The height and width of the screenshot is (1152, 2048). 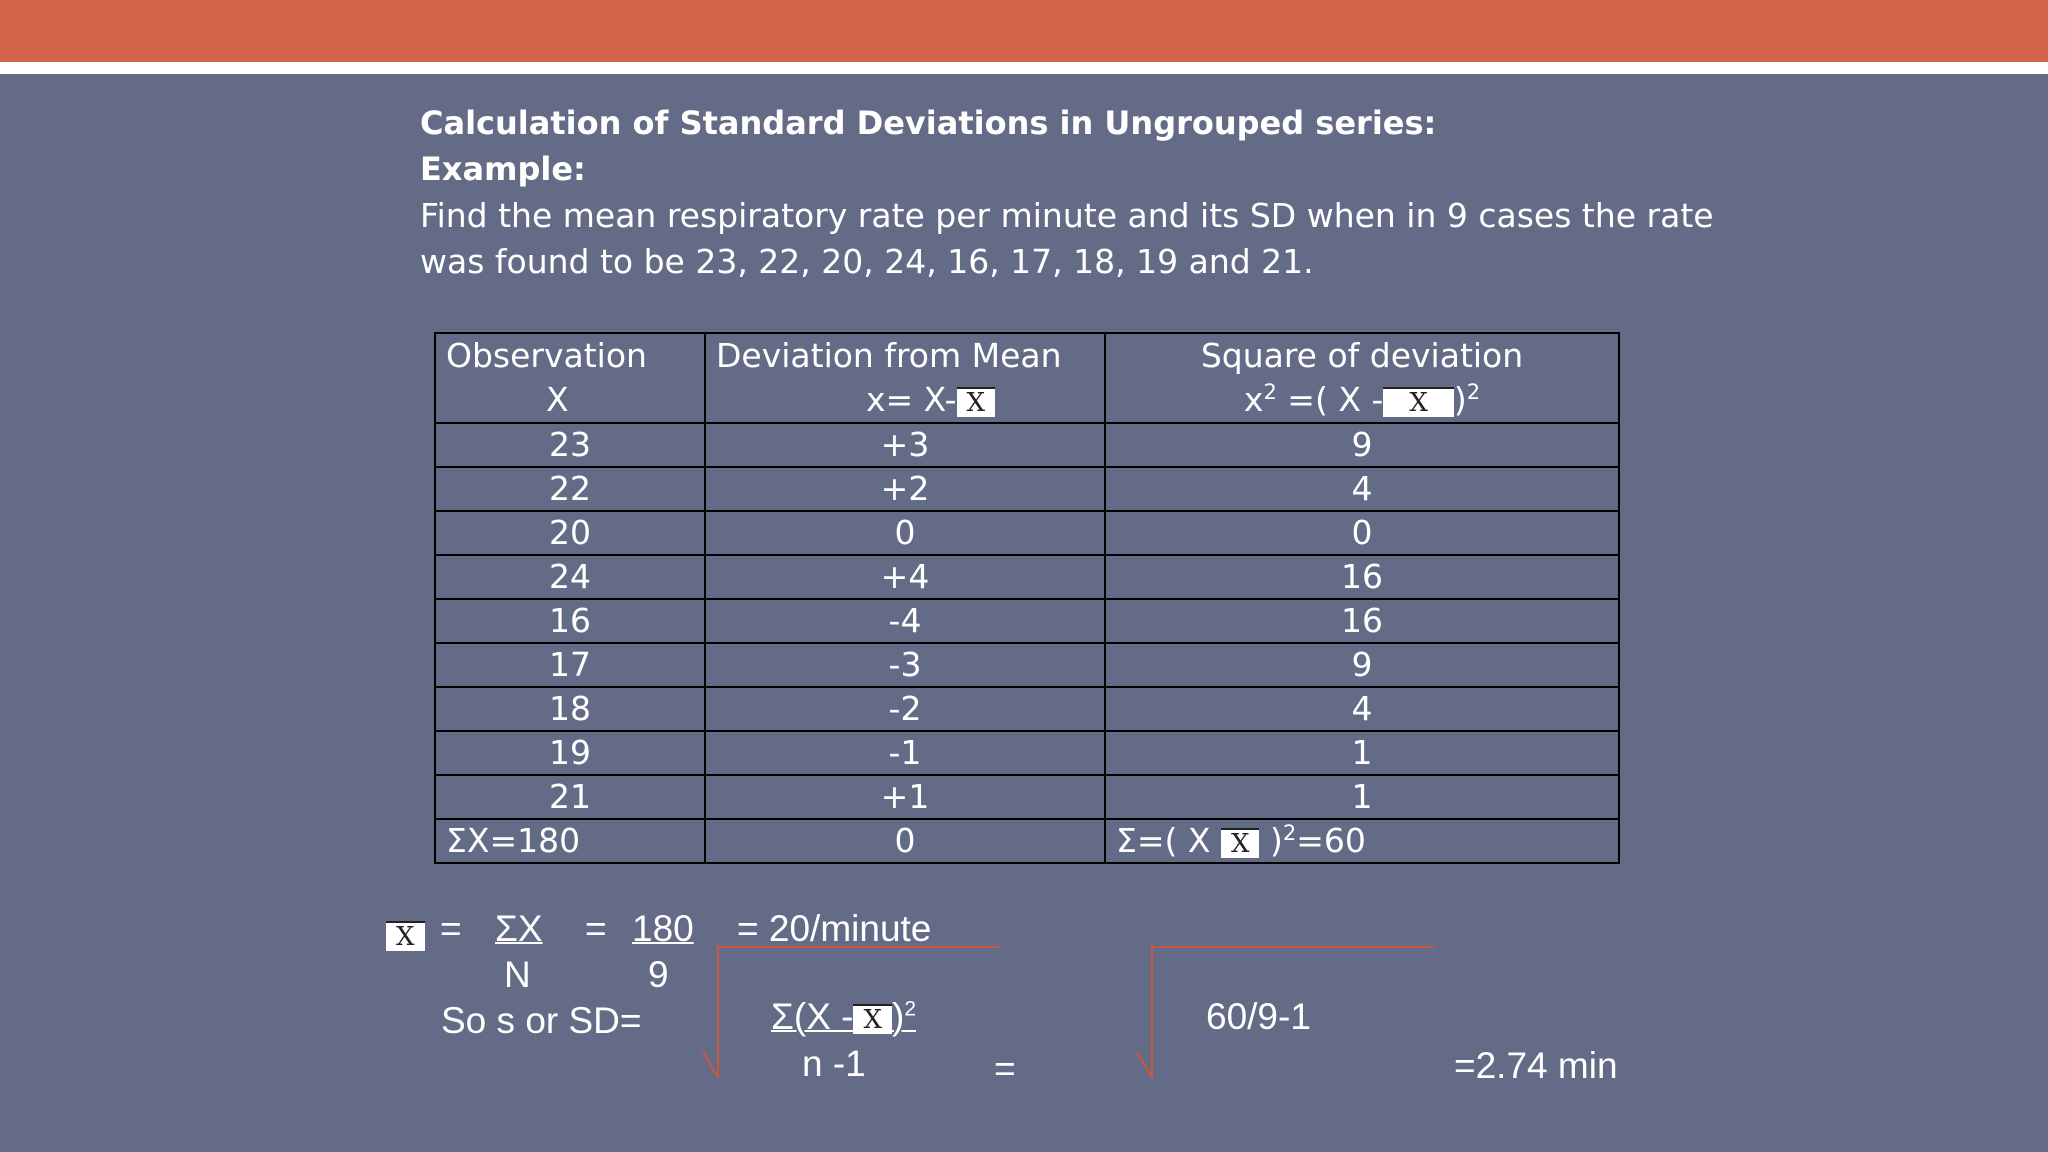 What do you see at coordinates (1144, 1064) in the screenshot?
I see `radical-2-tick` at bounding box center [1144, 1064].